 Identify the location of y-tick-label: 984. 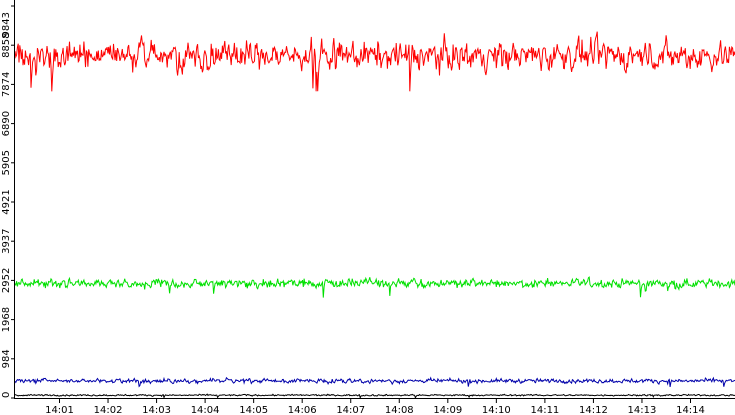
(6, 358).